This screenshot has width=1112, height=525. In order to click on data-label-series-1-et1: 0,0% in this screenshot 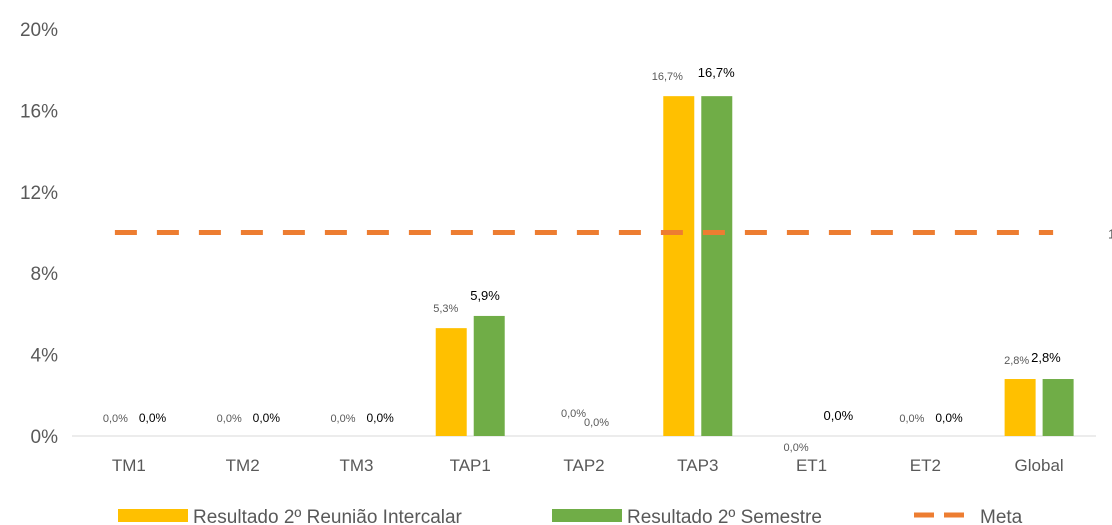, I will do `click(796, 448)`.